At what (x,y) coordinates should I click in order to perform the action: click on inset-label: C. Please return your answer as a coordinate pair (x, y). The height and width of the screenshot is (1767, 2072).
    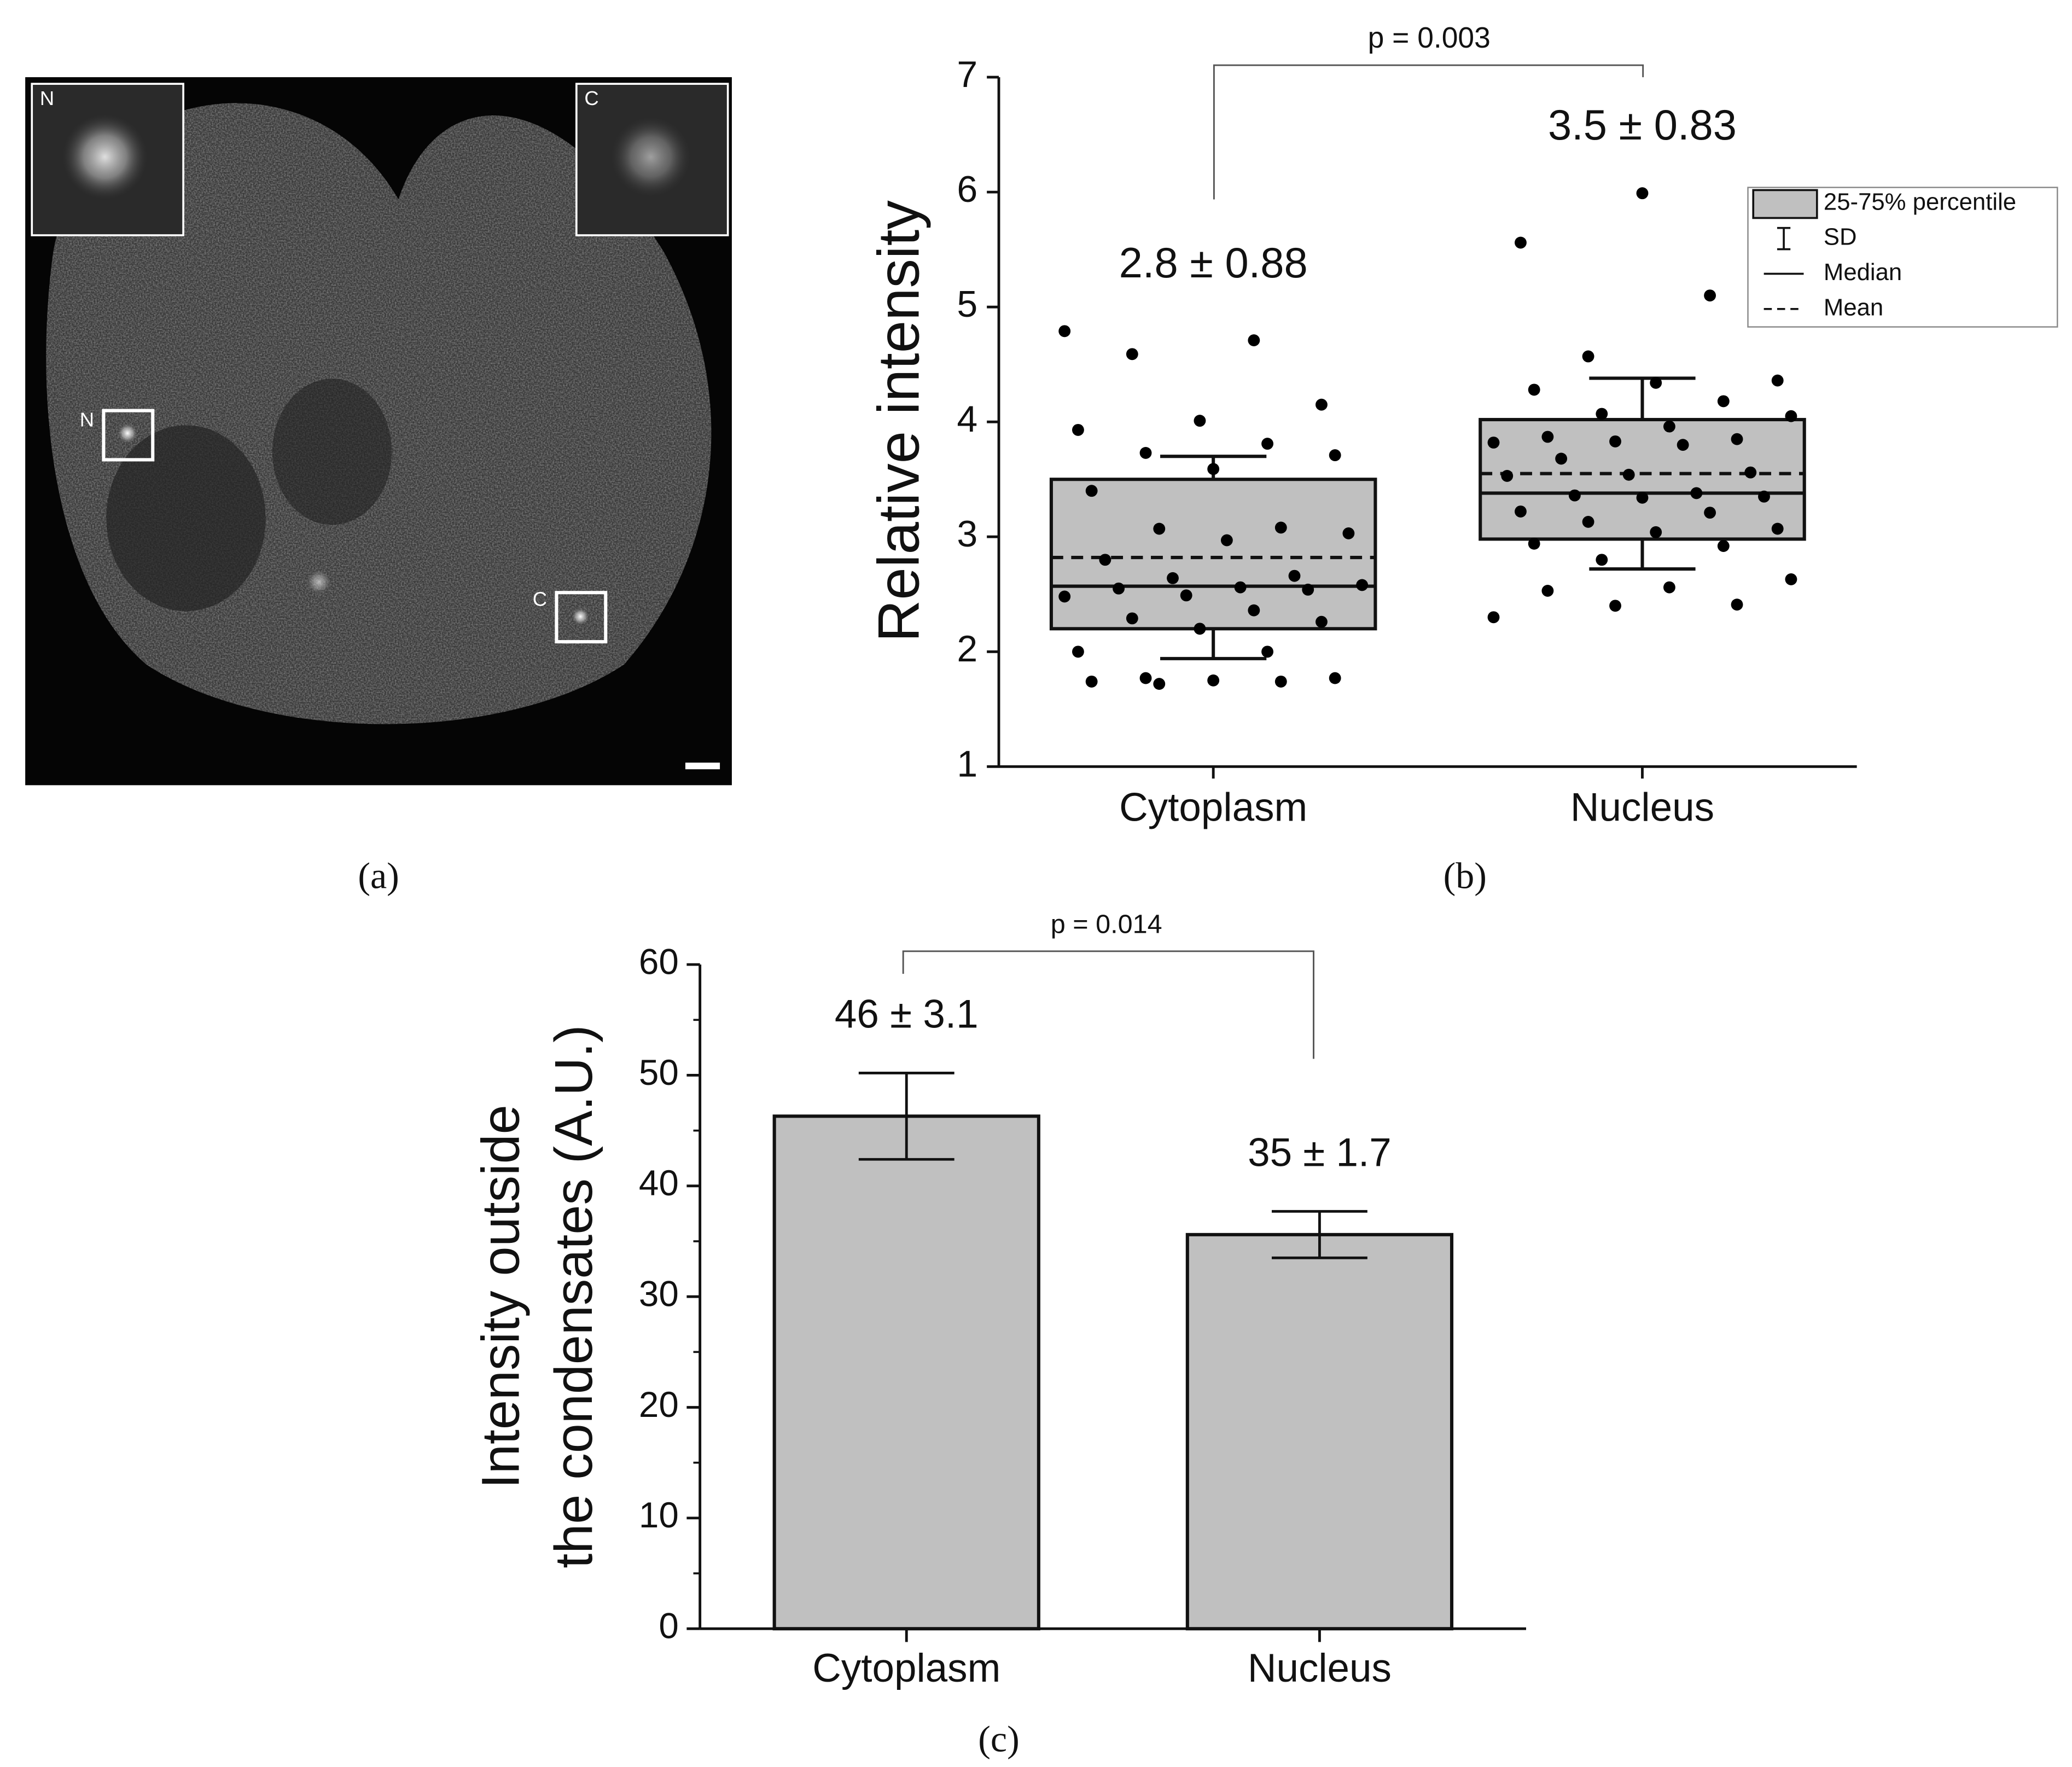
    Looking at the image, I should click on (591, 98).